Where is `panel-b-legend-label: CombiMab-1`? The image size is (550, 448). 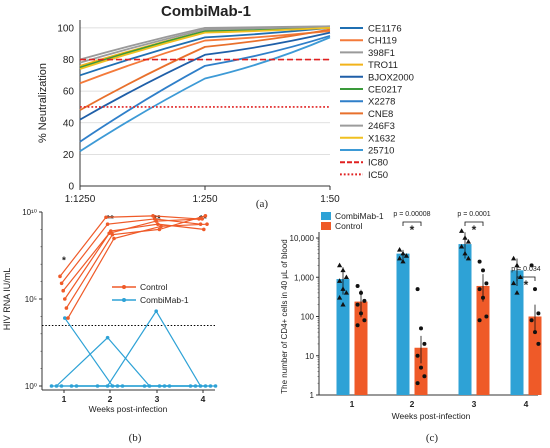
panel-b-legend-label: CombiMab-1 is located at coordinates (164, 300).